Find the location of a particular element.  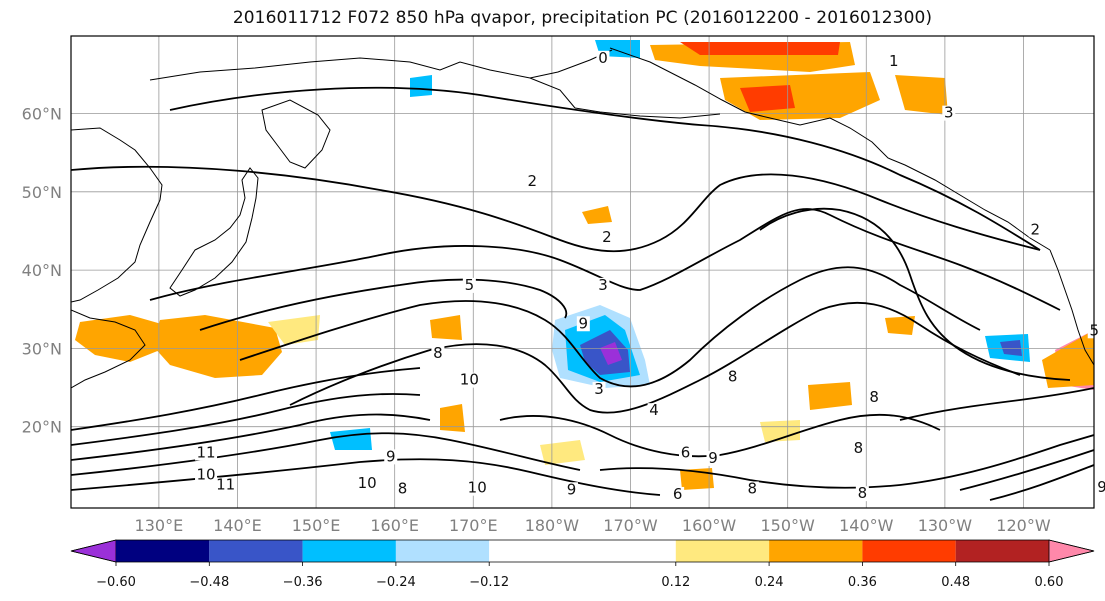

coast-asia-mainland is located at coordinates (117, 215).